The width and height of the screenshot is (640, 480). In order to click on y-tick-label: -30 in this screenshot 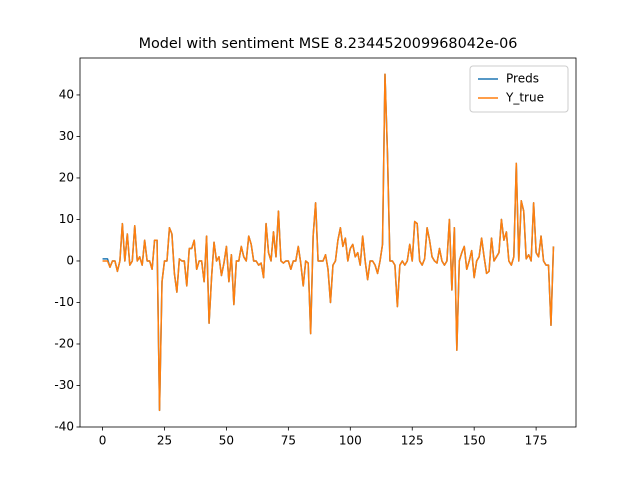, I will do `click(64, 385)`.